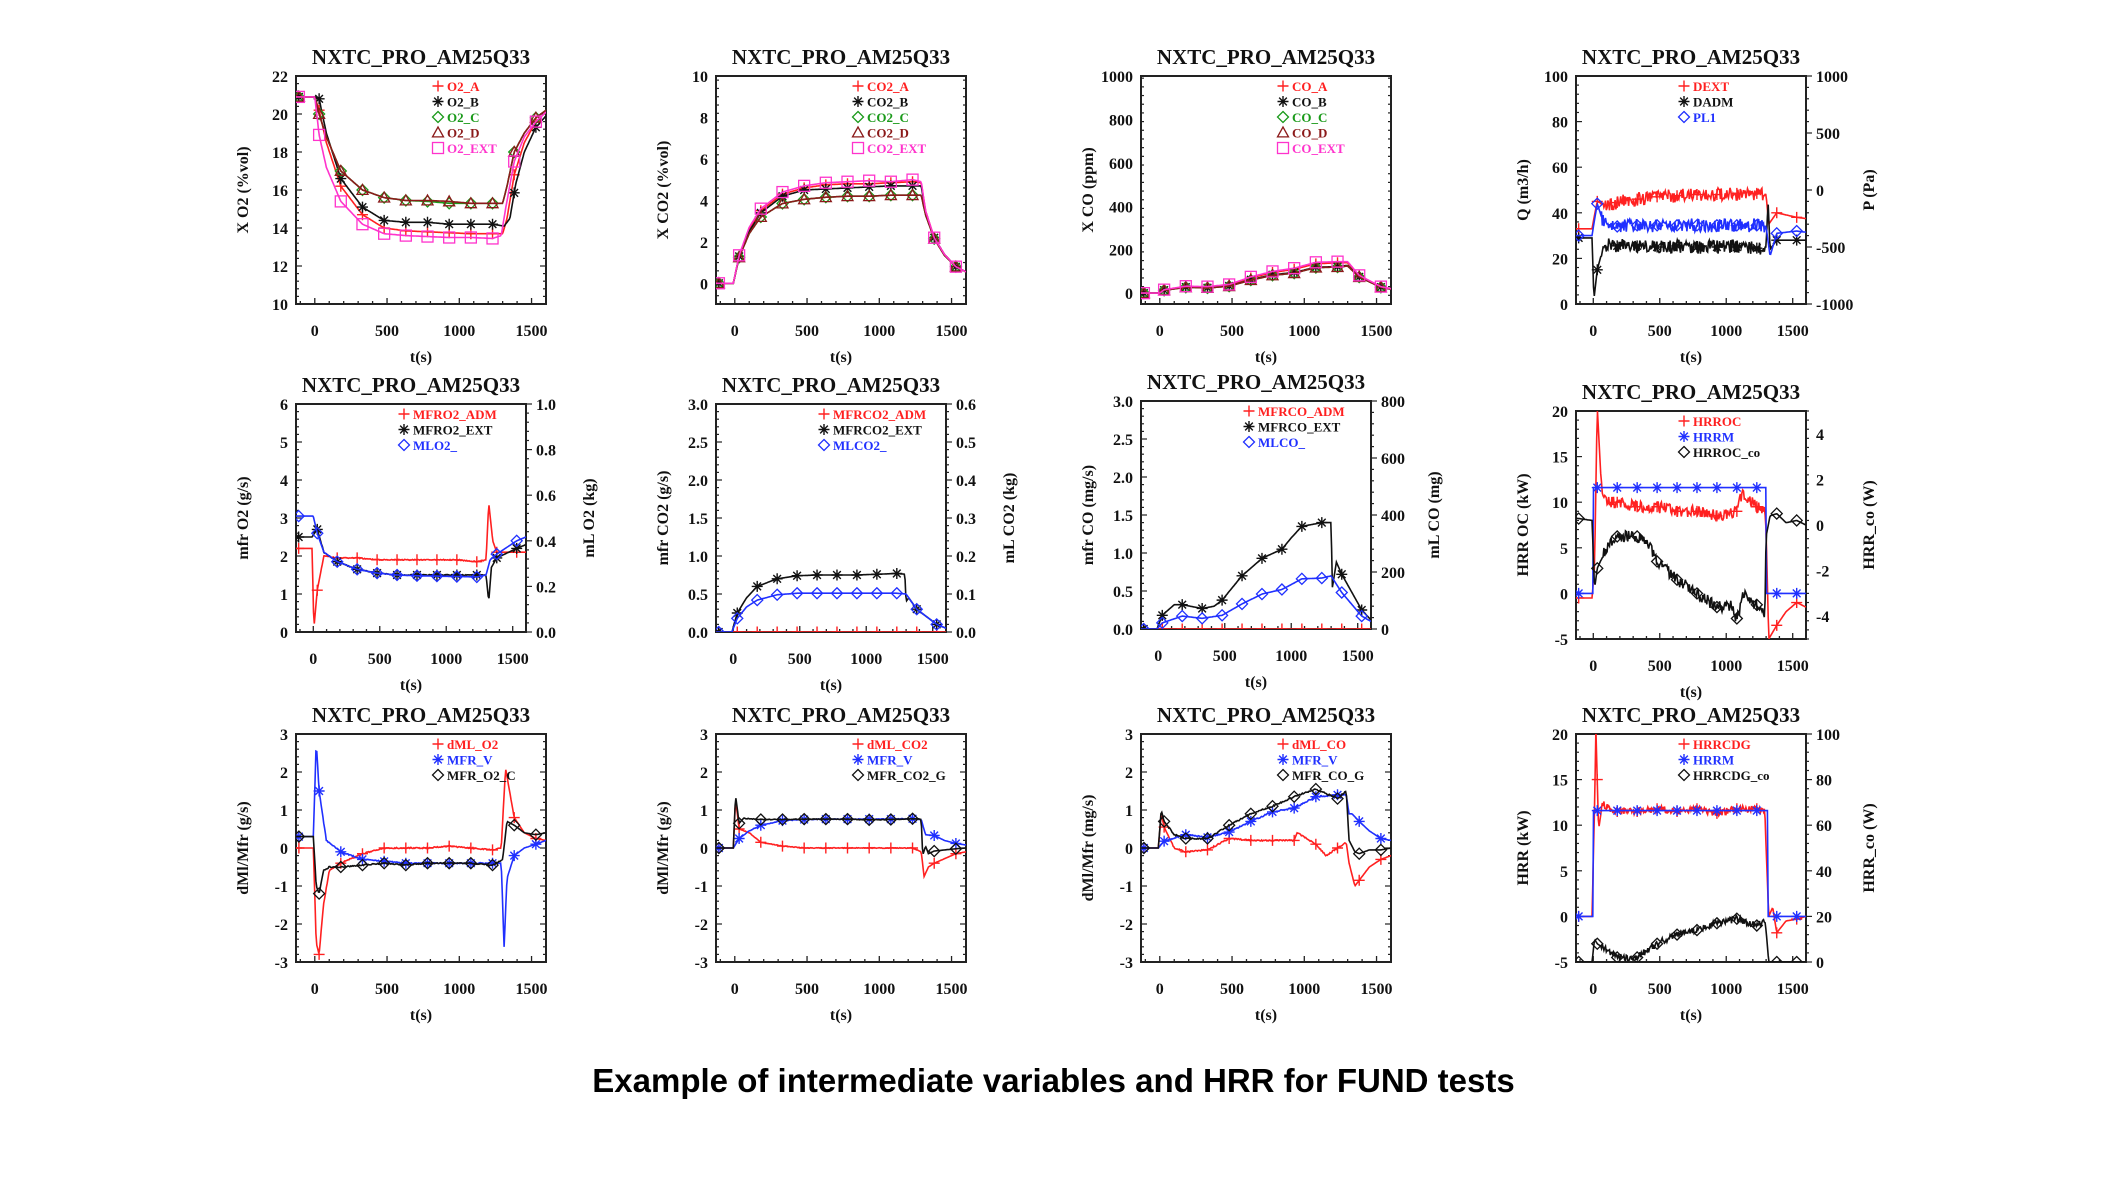  Describe the element at coordinates (280, 191) in the screenshot. I see `y-tick-label: 16` at that location.